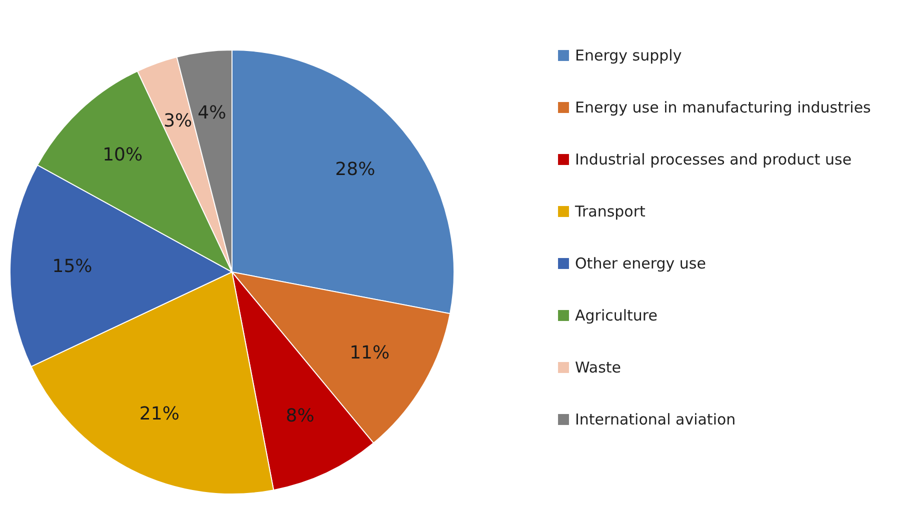  What do you see at coordinates (159, 413) in the screenshot?
I see `data-label: 21%` at bounding box center [159, 413].